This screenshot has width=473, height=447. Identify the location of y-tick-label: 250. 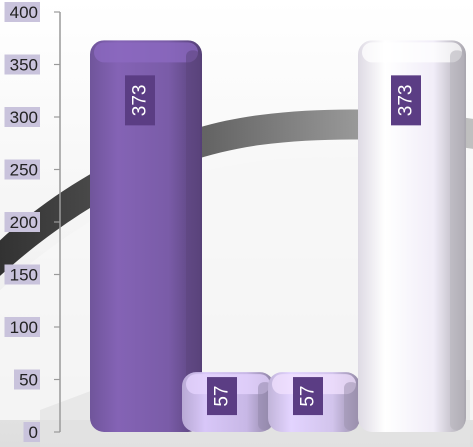
(24, 170).